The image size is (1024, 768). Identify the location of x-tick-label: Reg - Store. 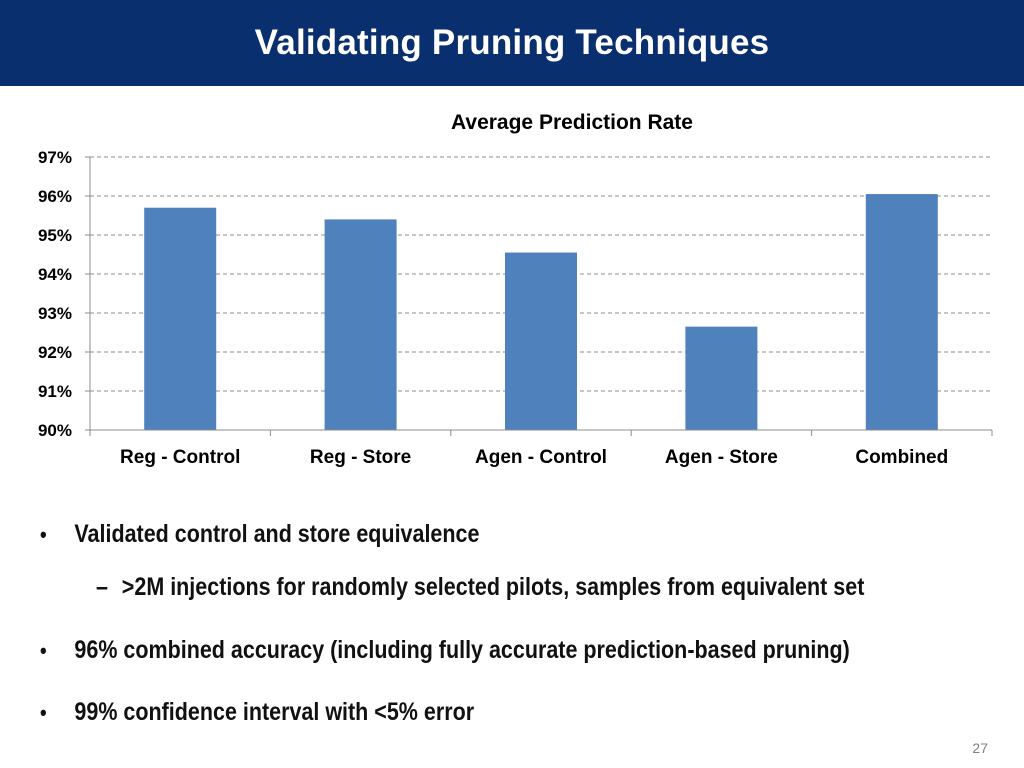
(360, 457).